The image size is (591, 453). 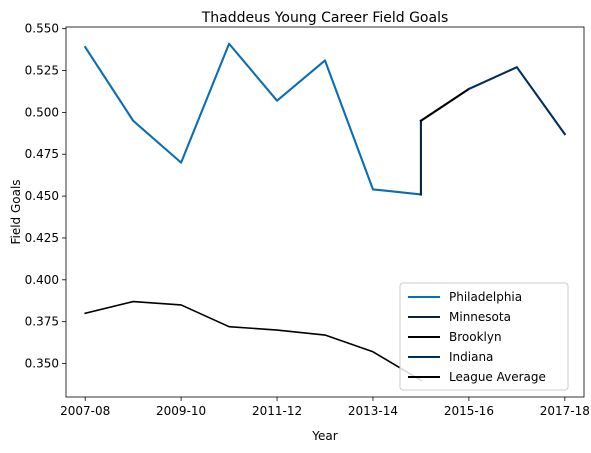 What do you see at coordinates (42, 364) in the screenshot?
I see `y-tick-label: 0.350` at bounding box center [42, 364].